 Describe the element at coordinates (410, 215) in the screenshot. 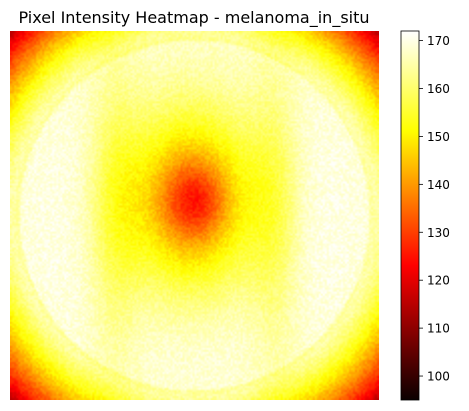

I see `colorbar-bar` at that location.